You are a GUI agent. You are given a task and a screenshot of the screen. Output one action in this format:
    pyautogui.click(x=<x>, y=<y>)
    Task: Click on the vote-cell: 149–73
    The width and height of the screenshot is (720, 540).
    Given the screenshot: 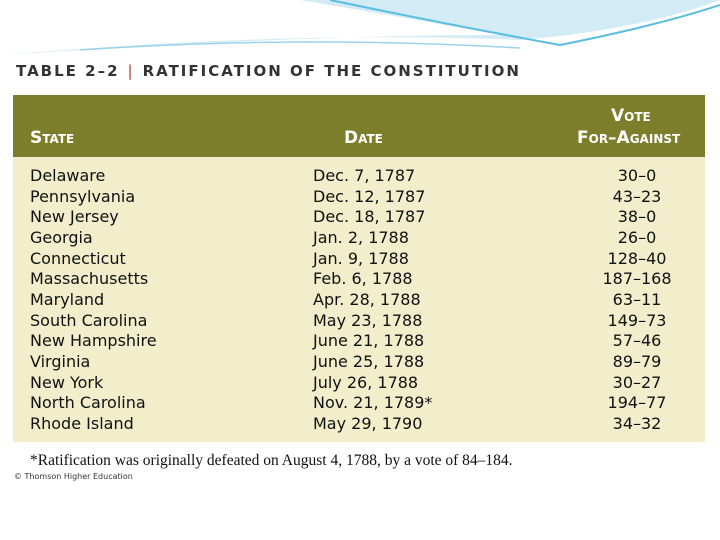 What is the action you would take?
    pyautogui.click(x=637, y=320)
    